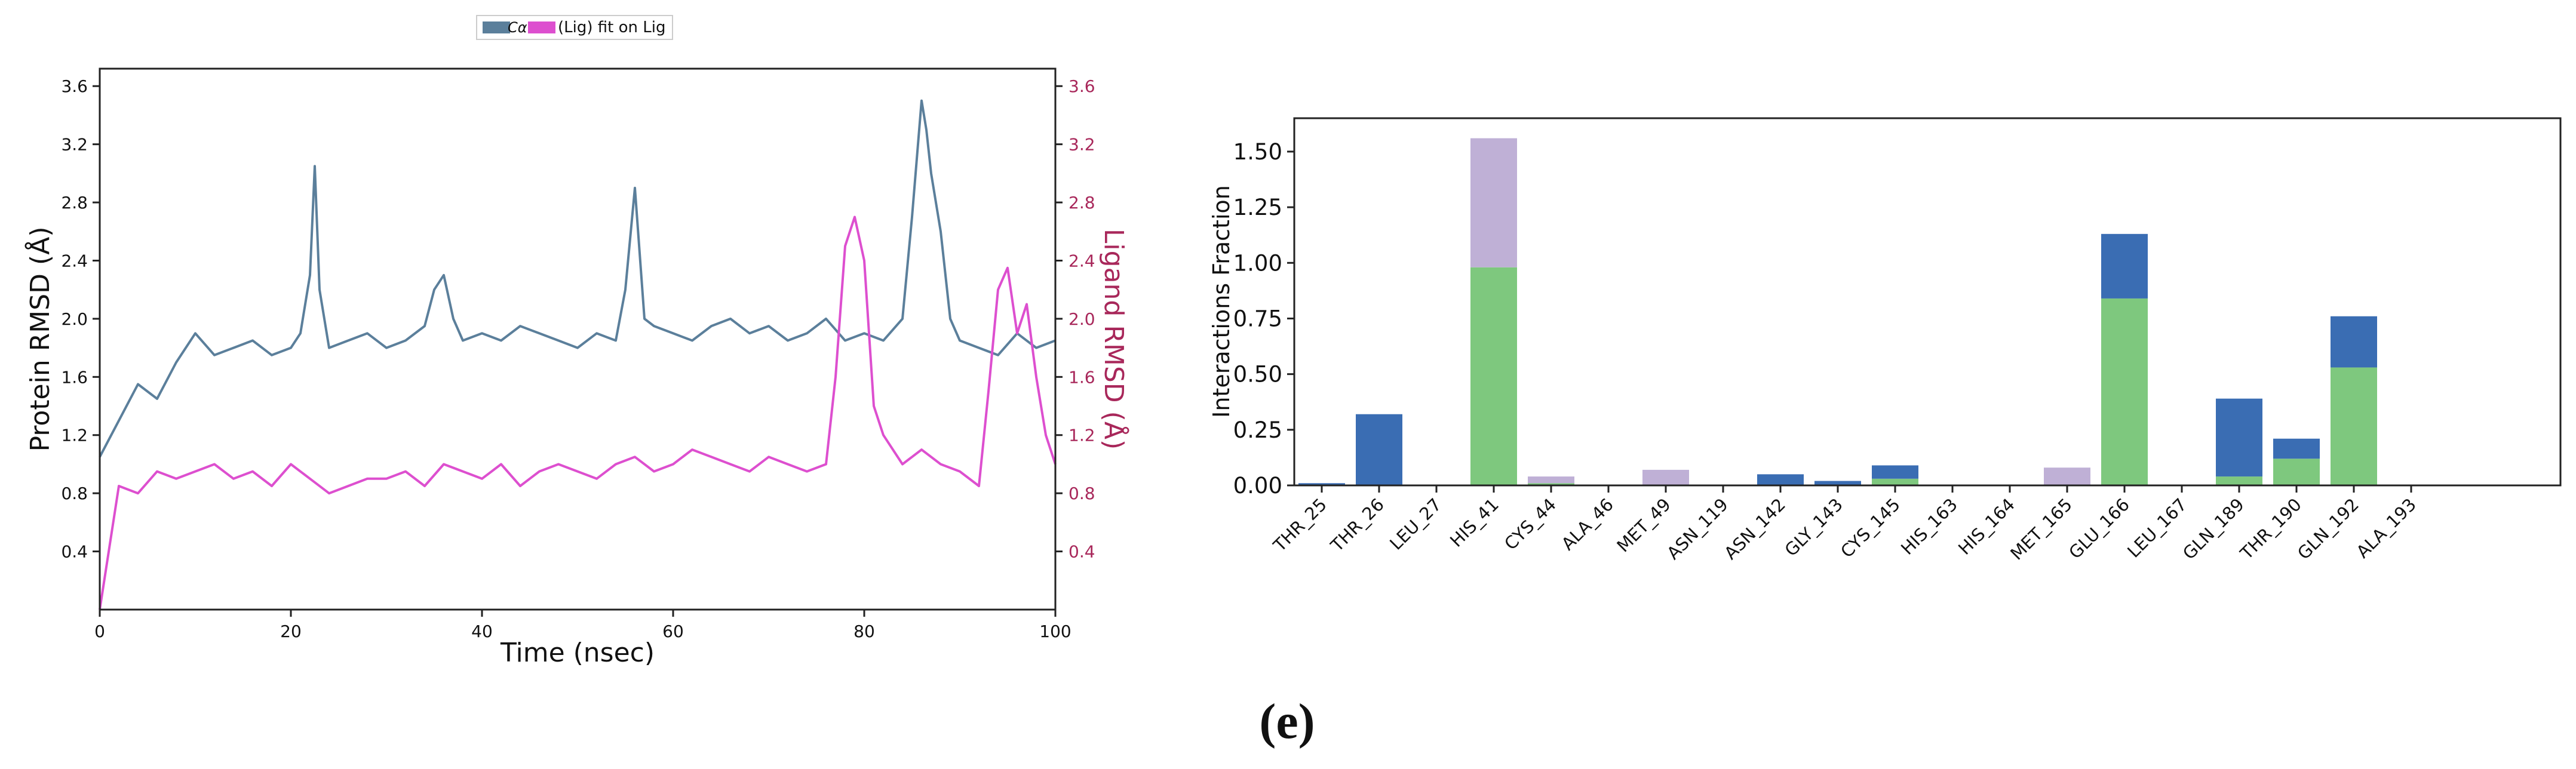 The height and width of the screenshot is (769, 2576). I want to click on rmsd-y2-axis-label: Ligand RMSD (Å), so click(1114, 339).